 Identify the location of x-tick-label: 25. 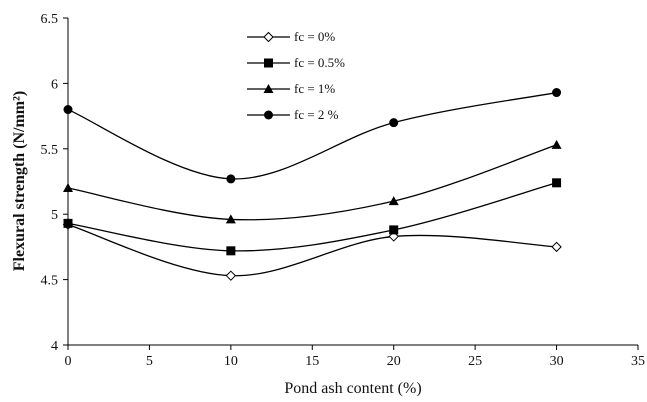
(475, 361).